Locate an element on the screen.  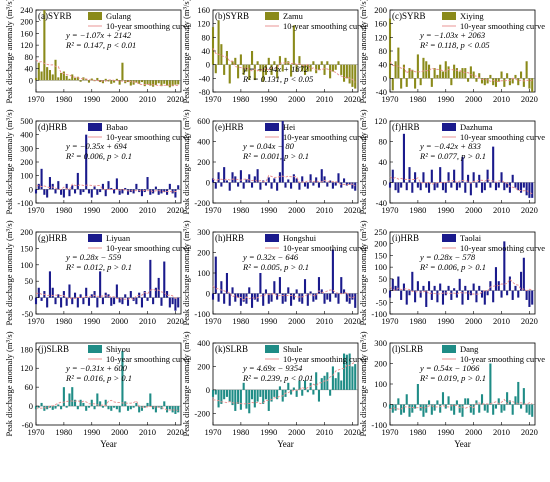
panel-label: (h)HRB is located at coordinates (229, 238).